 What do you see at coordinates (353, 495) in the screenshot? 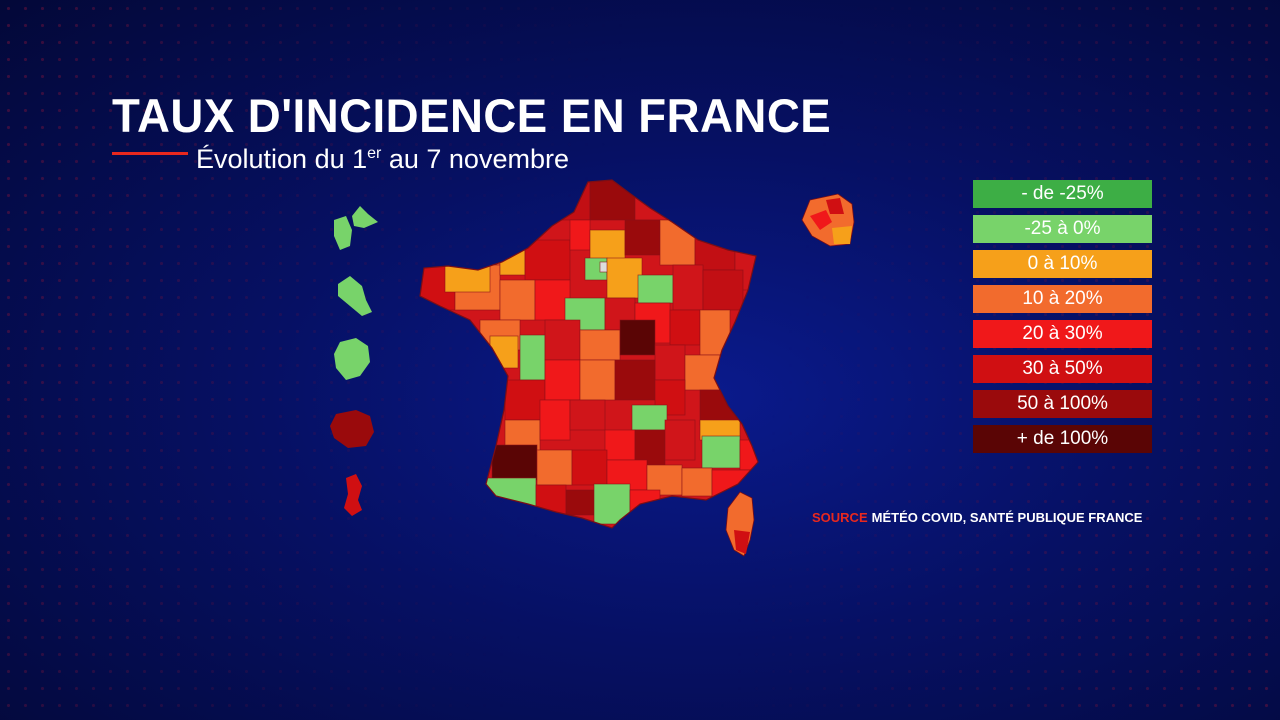
I see `mayotte` at bounding box center [353, 495].